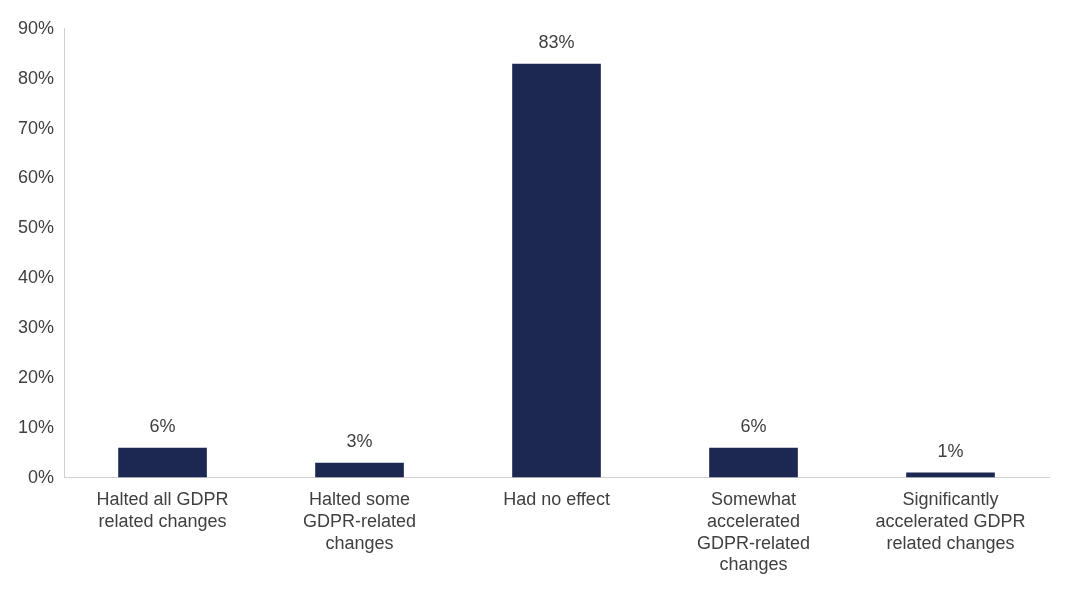 This screenshot has width=1067, height=596. What do you see at coordinates (950, 450) in the screenshot?
I see `data-label: 1%` at bounding box center [950, 450].